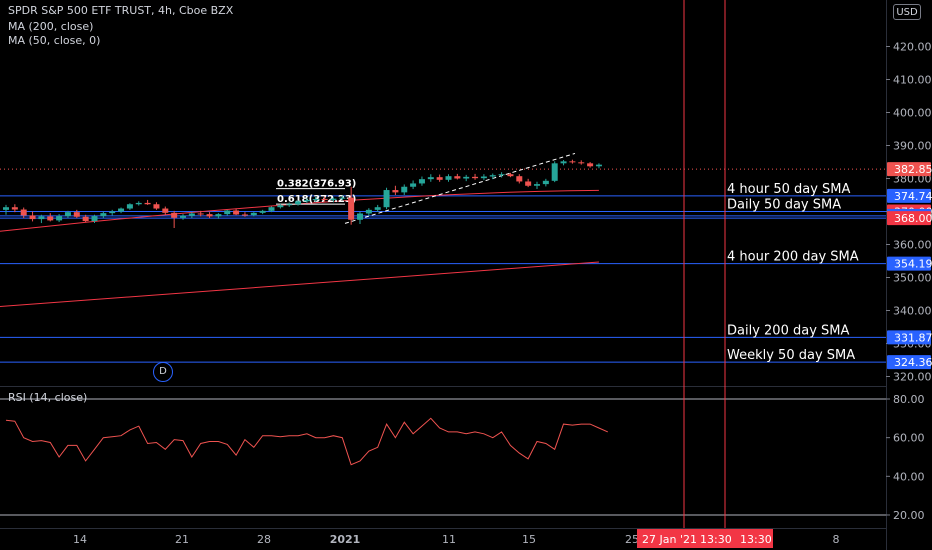  Describe the element at coordinates (51, 26) in the screenshot. I see `ma200-legend: MA (200, close)` at that location.